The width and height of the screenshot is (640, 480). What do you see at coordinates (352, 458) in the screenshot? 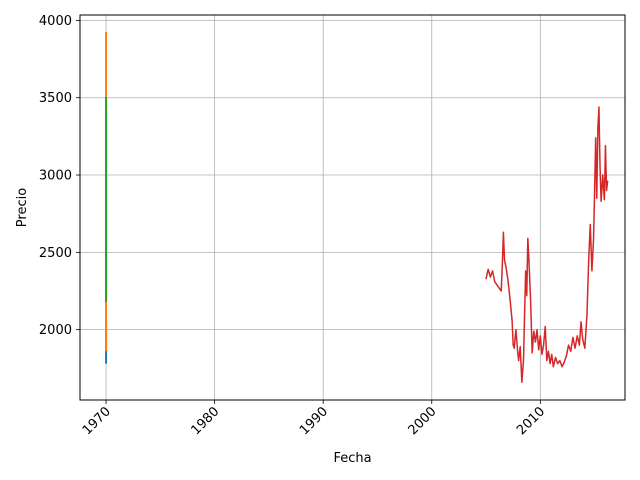
I see `x-axis-label: Fecha` at bounding box center [352, 458].